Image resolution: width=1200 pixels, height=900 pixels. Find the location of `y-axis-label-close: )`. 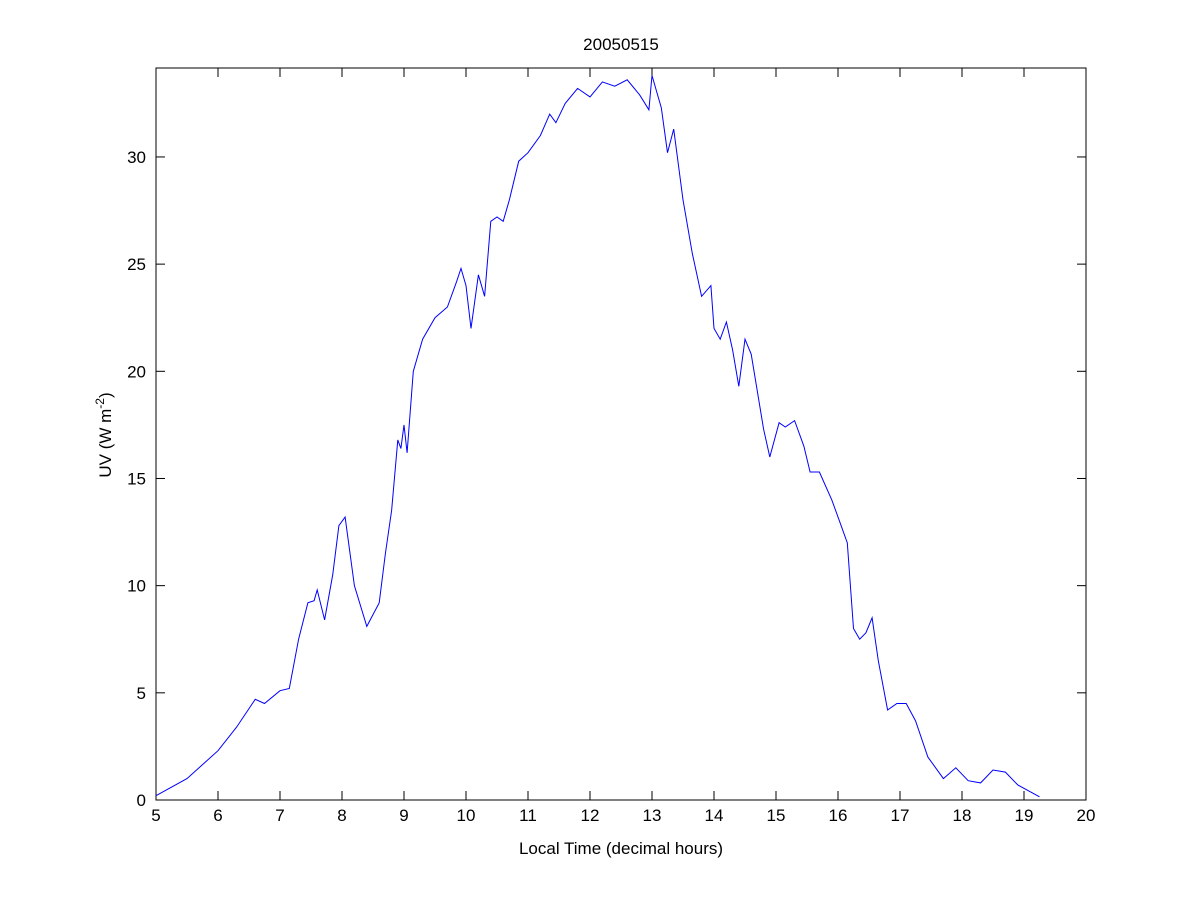

y-axis-label-close: ) is located at coordinates (105, 395).